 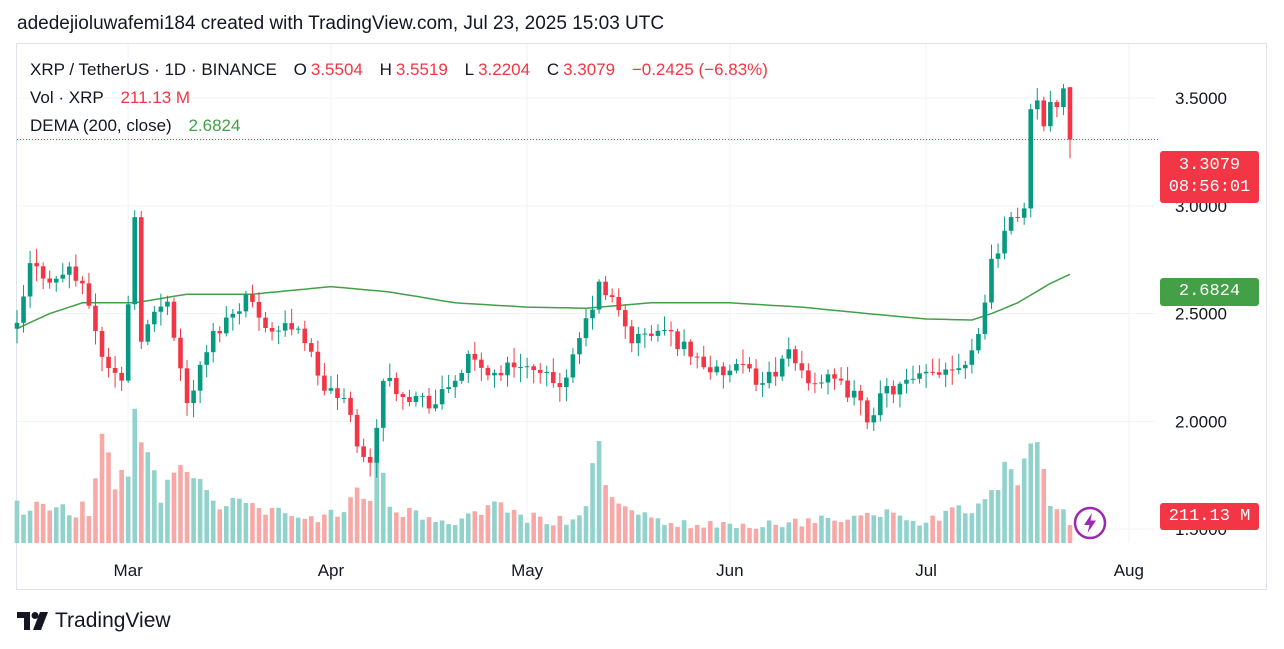 I want to click on x-tick-label: Aug, so click(x=1129, y=570).